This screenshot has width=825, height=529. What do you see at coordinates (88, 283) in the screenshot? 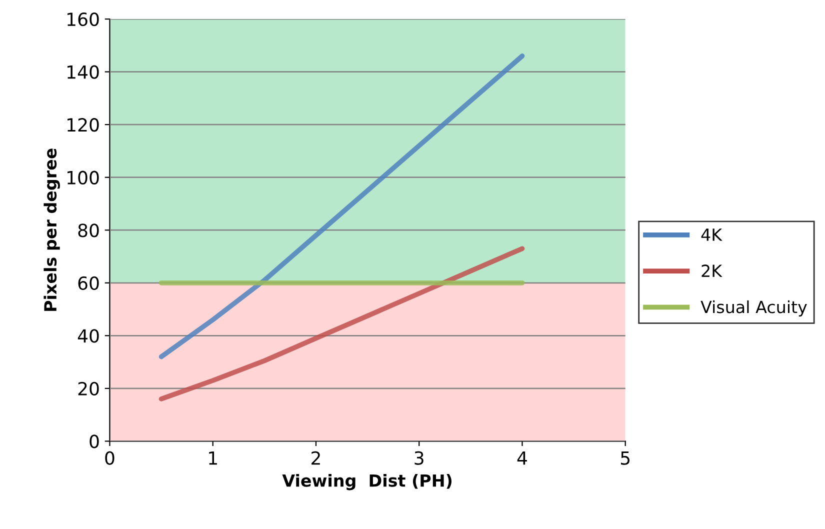
I see `y-tick-label: 60` at bounding box center [88, 283].